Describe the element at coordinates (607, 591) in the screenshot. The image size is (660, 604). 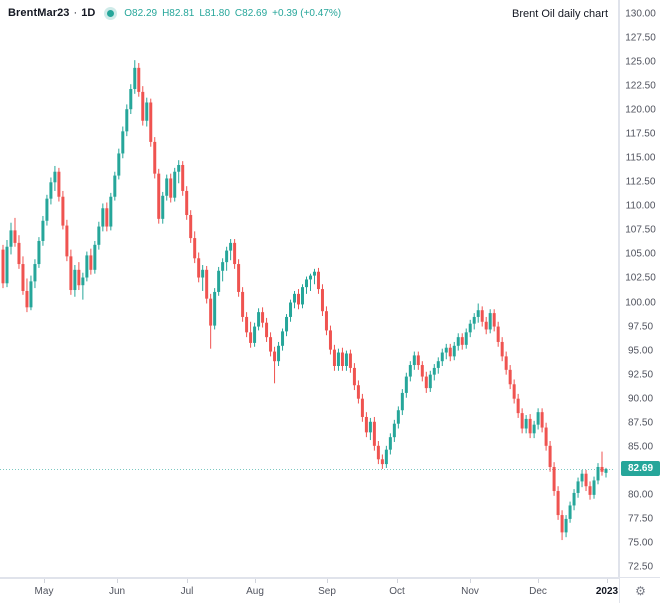
I see `time-tick-label: 2023` at that location.